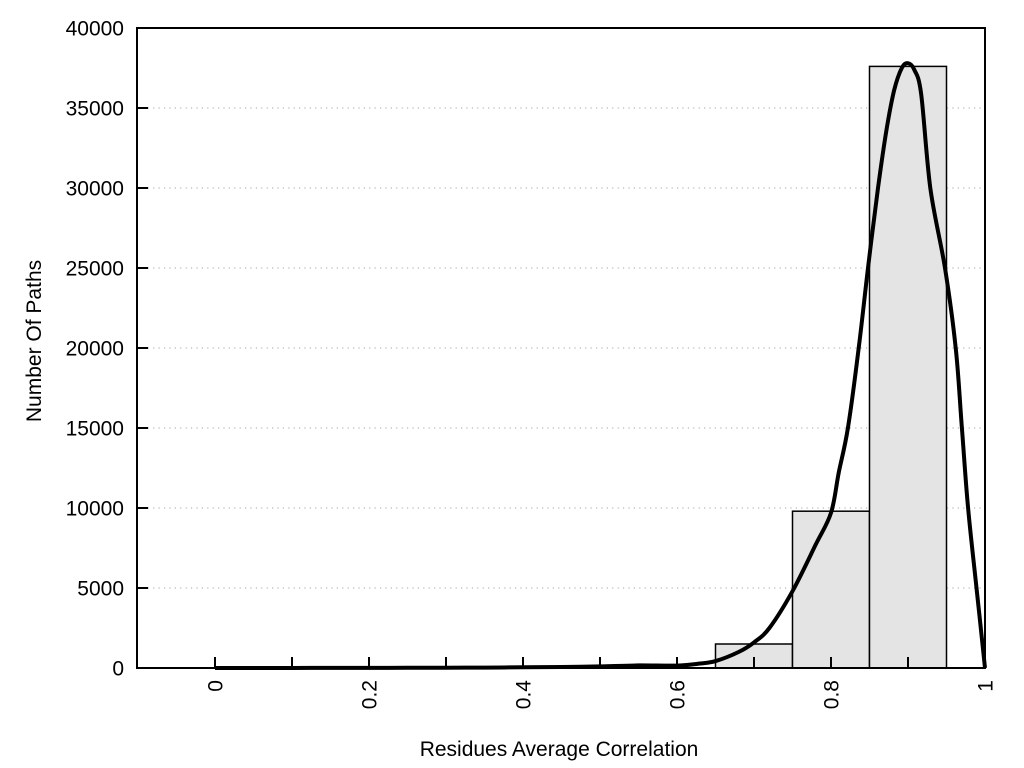 The width and height of the screenshot is (1024, 768). What do you see at coordinates (832, 694) in the screenshot?
I see `x-tick-label: 0.8` at bounding box center [832, 694].